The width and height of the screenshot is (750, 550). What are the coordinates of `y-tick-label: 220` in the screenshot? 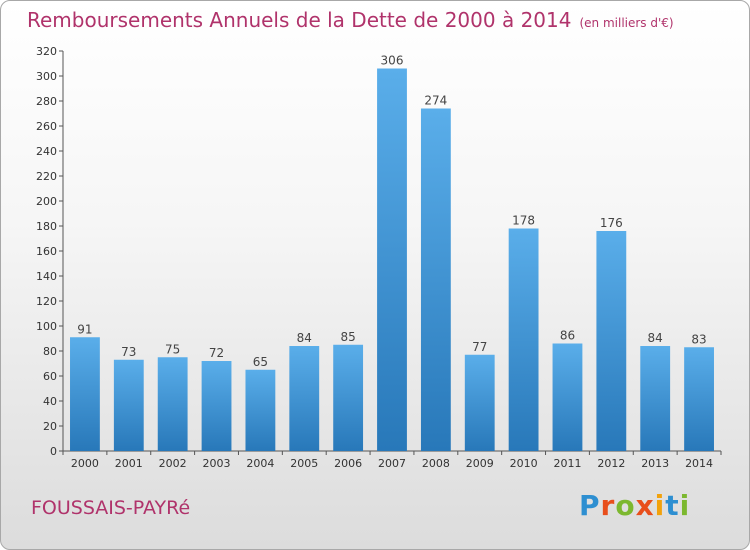 It's located at (46, 176).